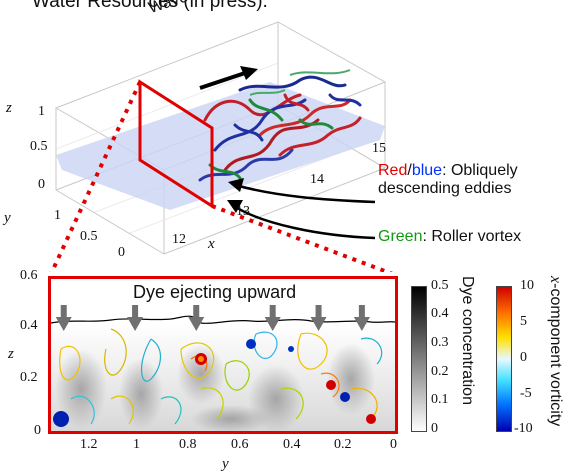  Describe the element at coordinates (29, 275) in the screenshot. I see `z-tick-bottom: 0.6` at that location.